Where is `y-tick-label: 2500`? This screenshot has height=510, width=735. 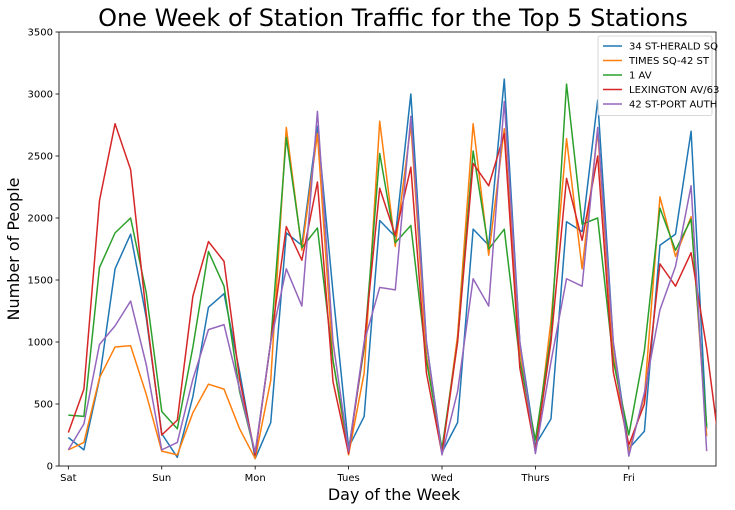 y-tick-label: 2500 is located at coordinates (40, 157).